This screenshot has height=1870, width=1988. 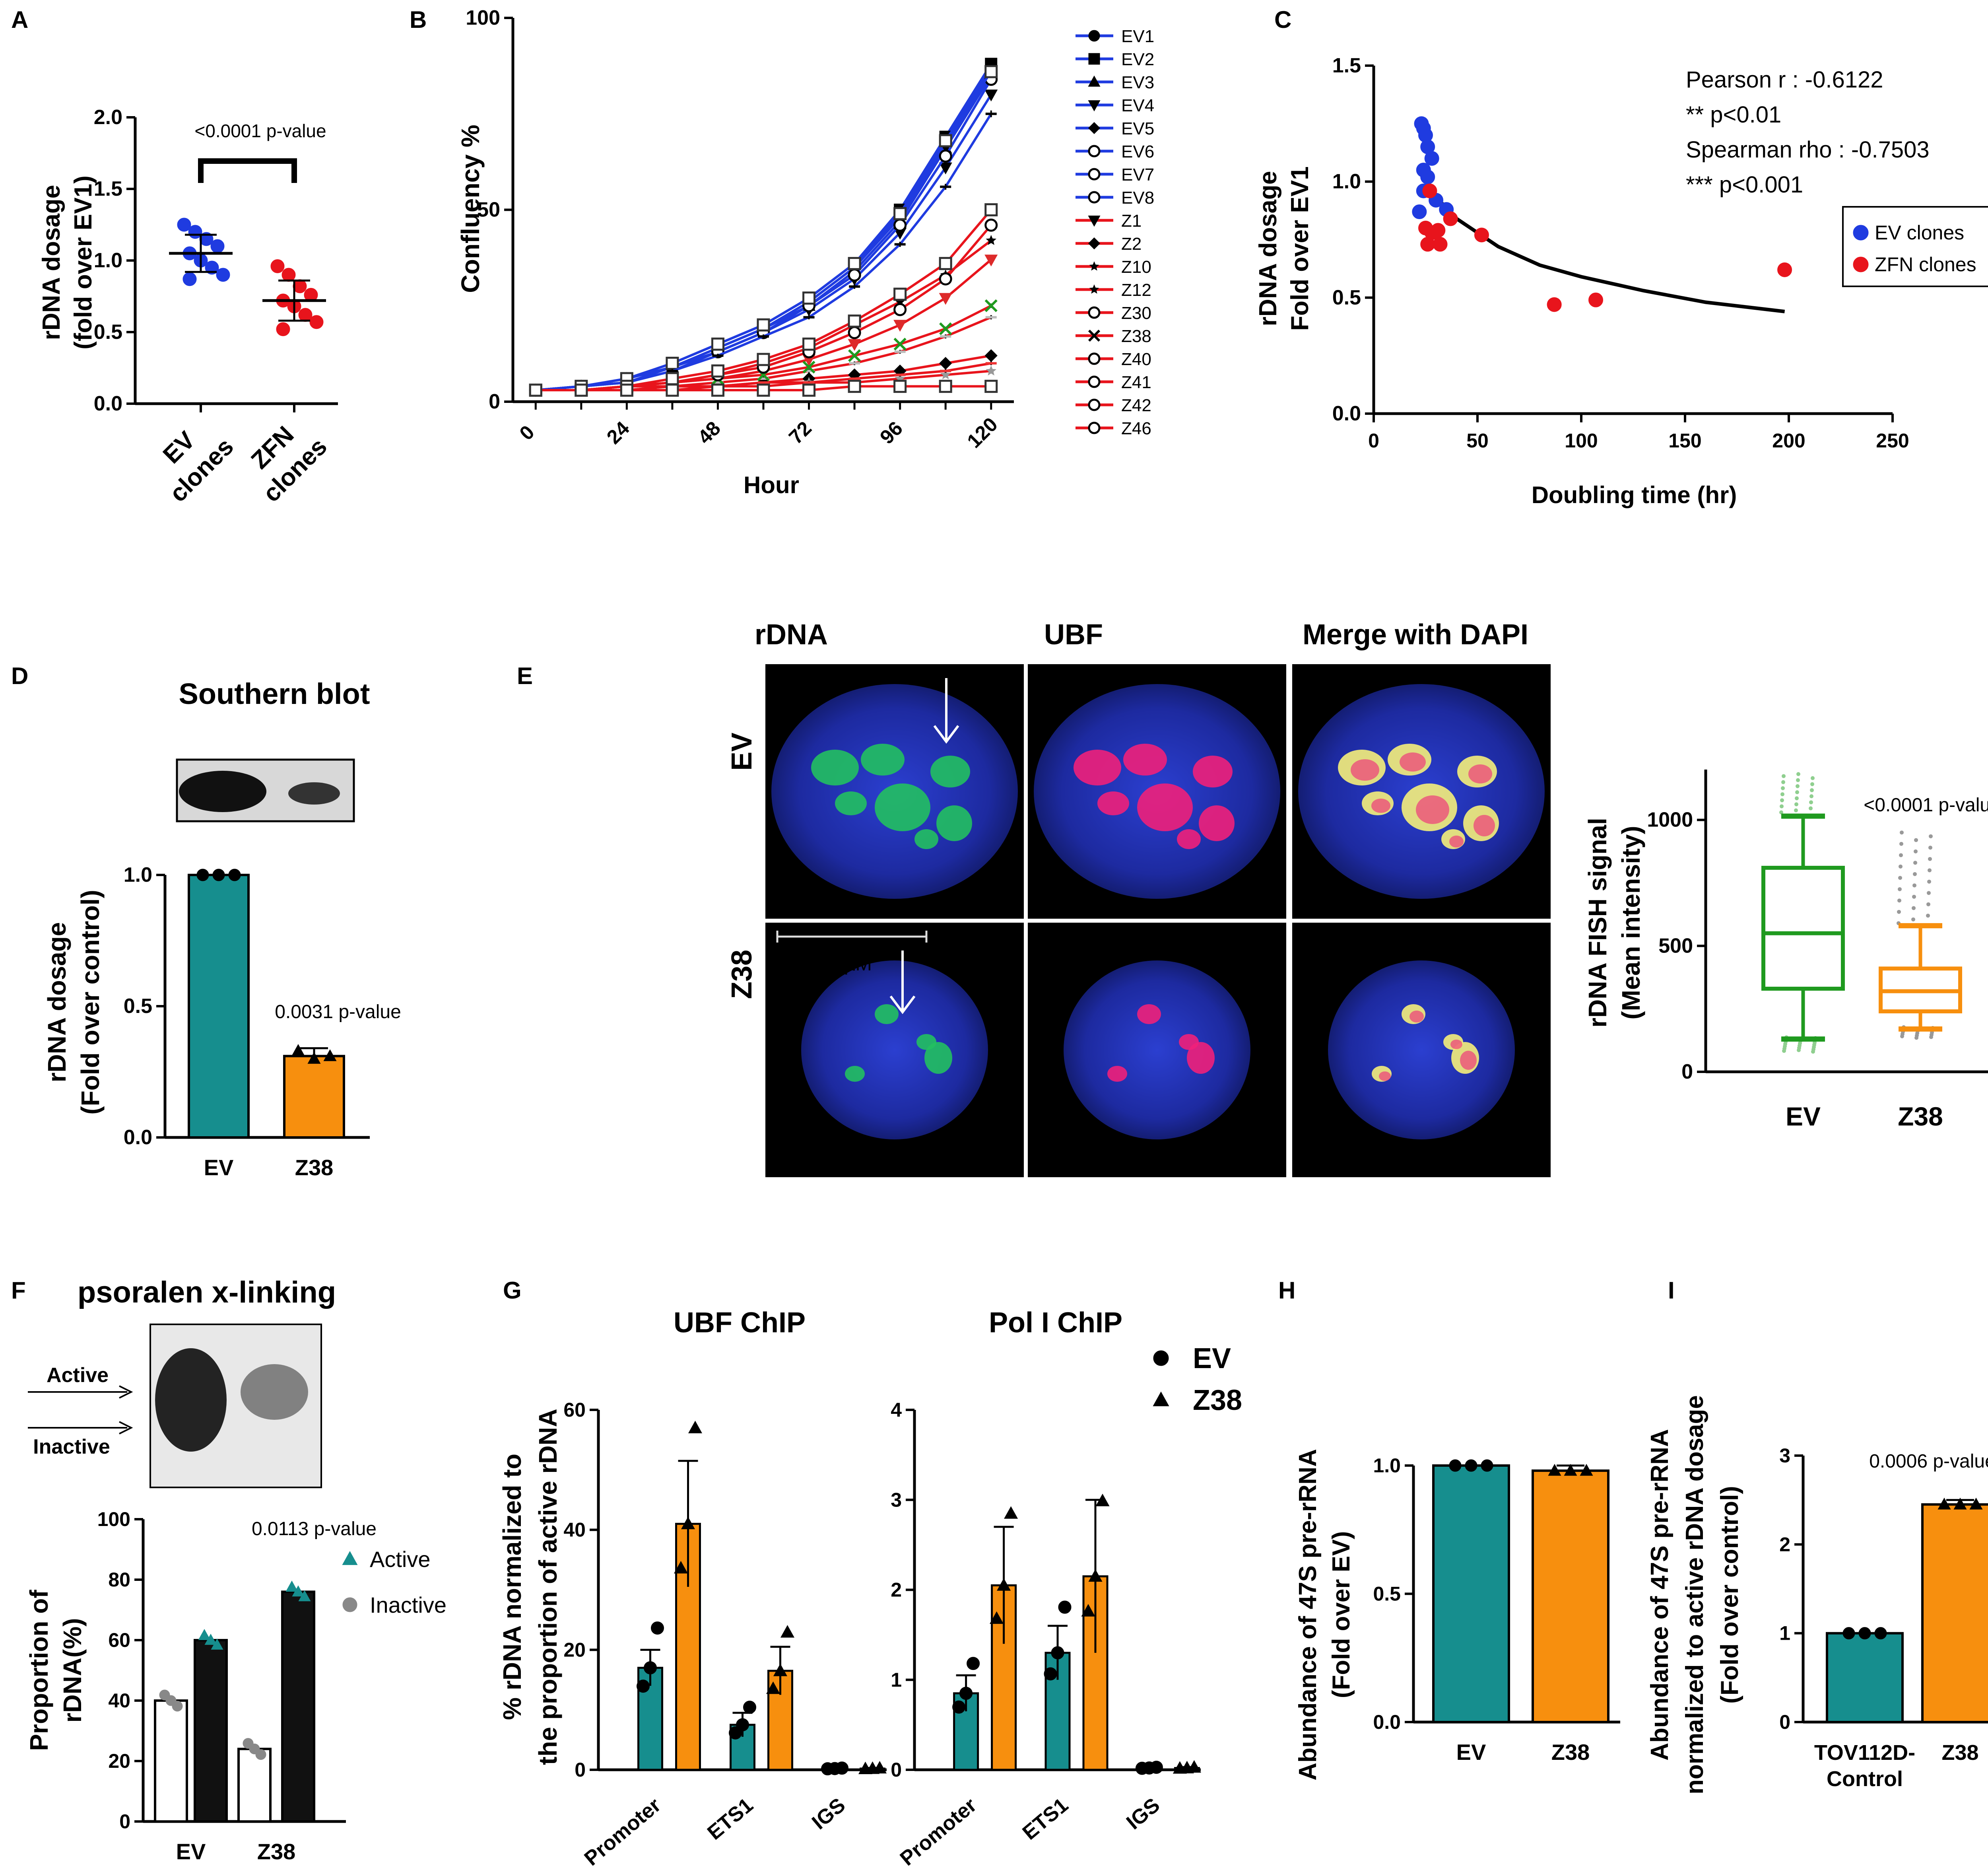 What do you see at coordinates (1161, 1398) in the screenshot?
I see `panel-g-legend-marker` at bounding box center [1161, 1398].